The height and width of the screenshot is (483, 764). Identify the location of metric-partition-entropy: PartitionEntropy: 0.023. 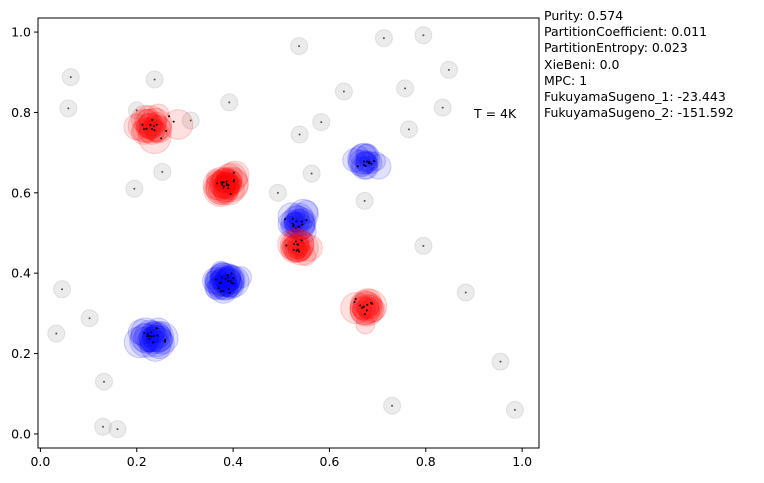
(616, 48).